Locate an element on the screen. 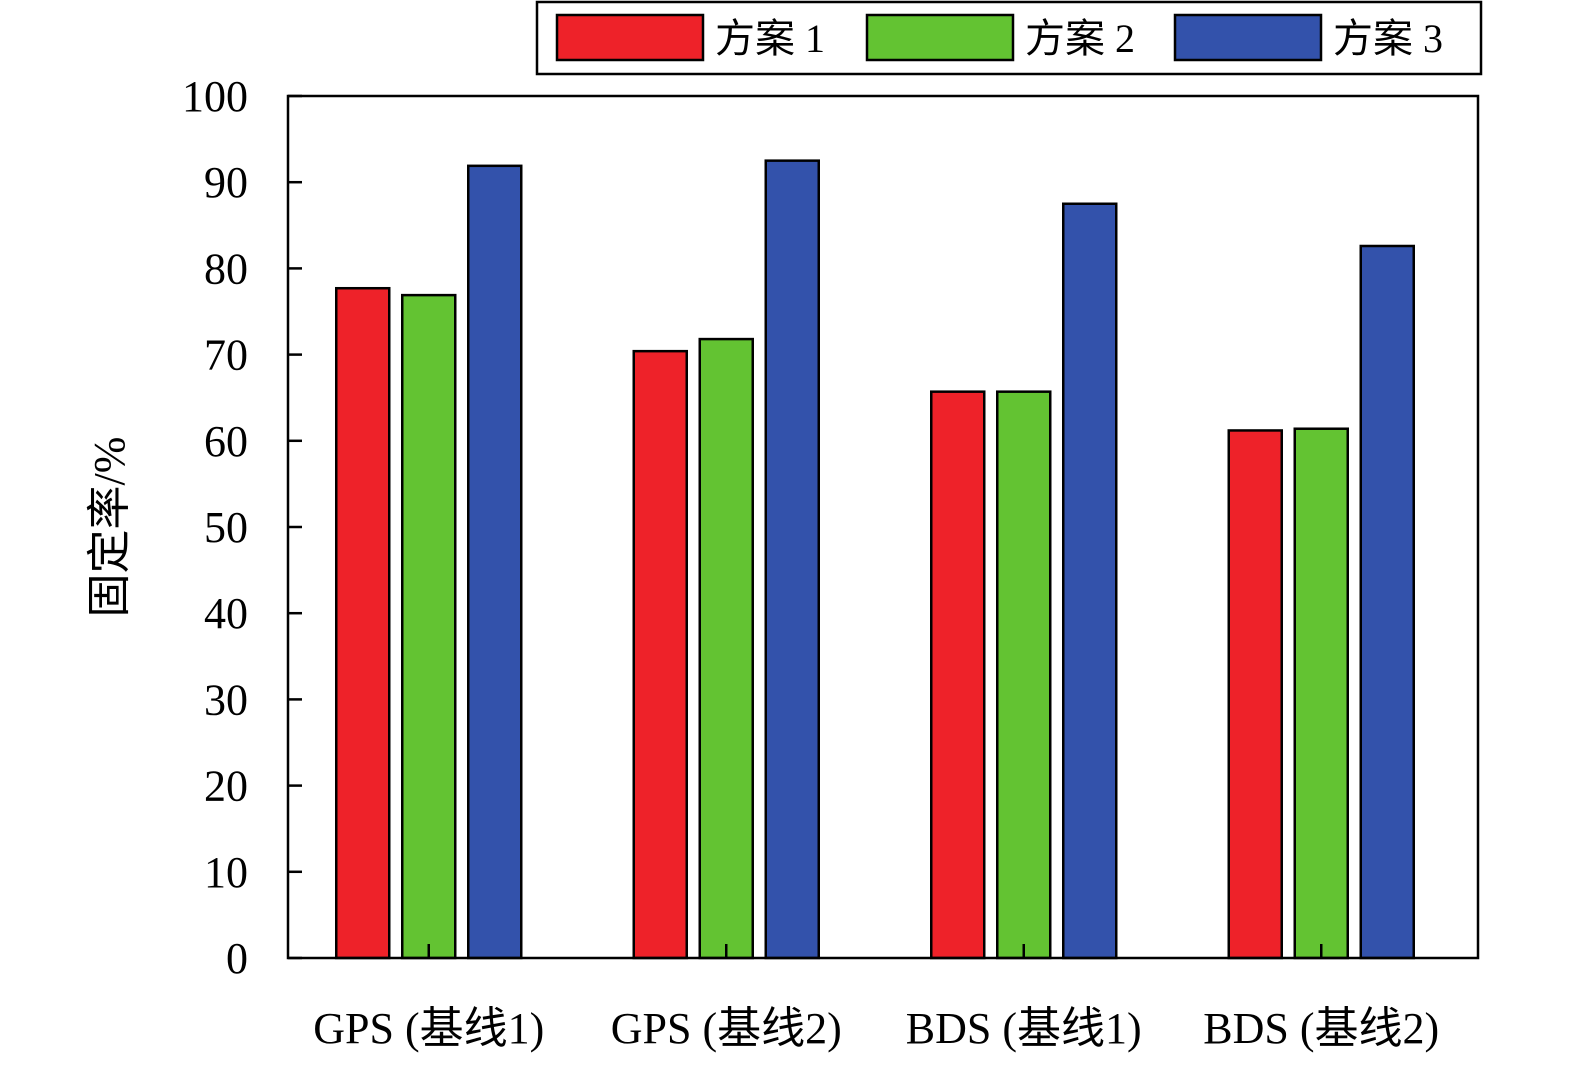 This screenshot has width=1575, height=1069. x-axis: GPS (基线1) GPS (基线2) BDS (基线1) BDS (基线2) is located at coordinates (876, 998).